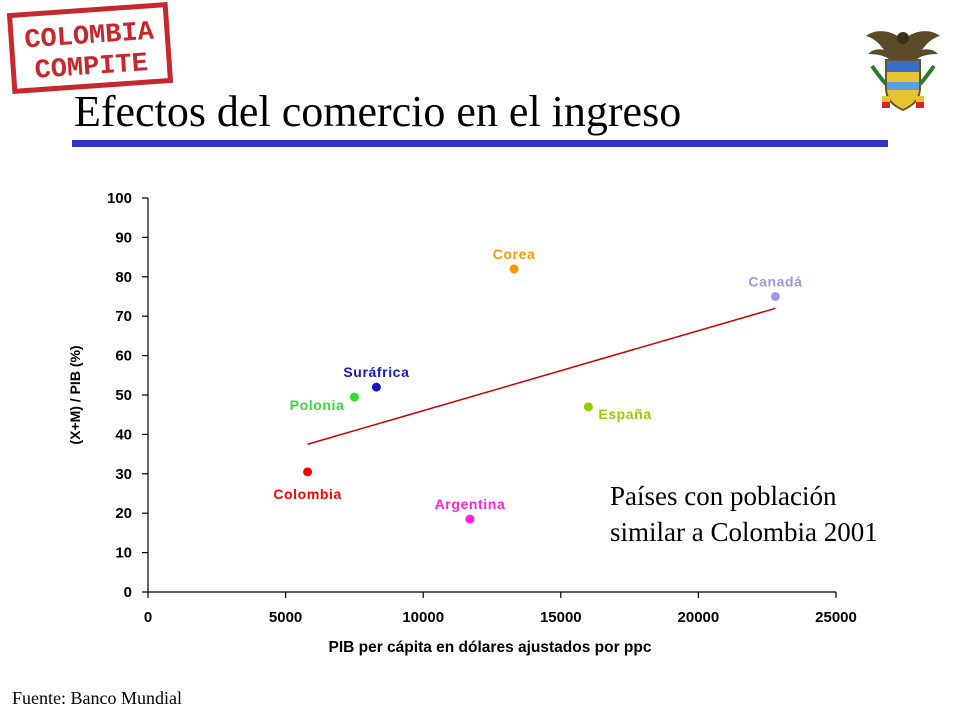 The image size is (960, 720). What do you see at coordinates (624, 414) in the screenshot?
I see `point-label-espana: España` at bounding box center [624, 414].